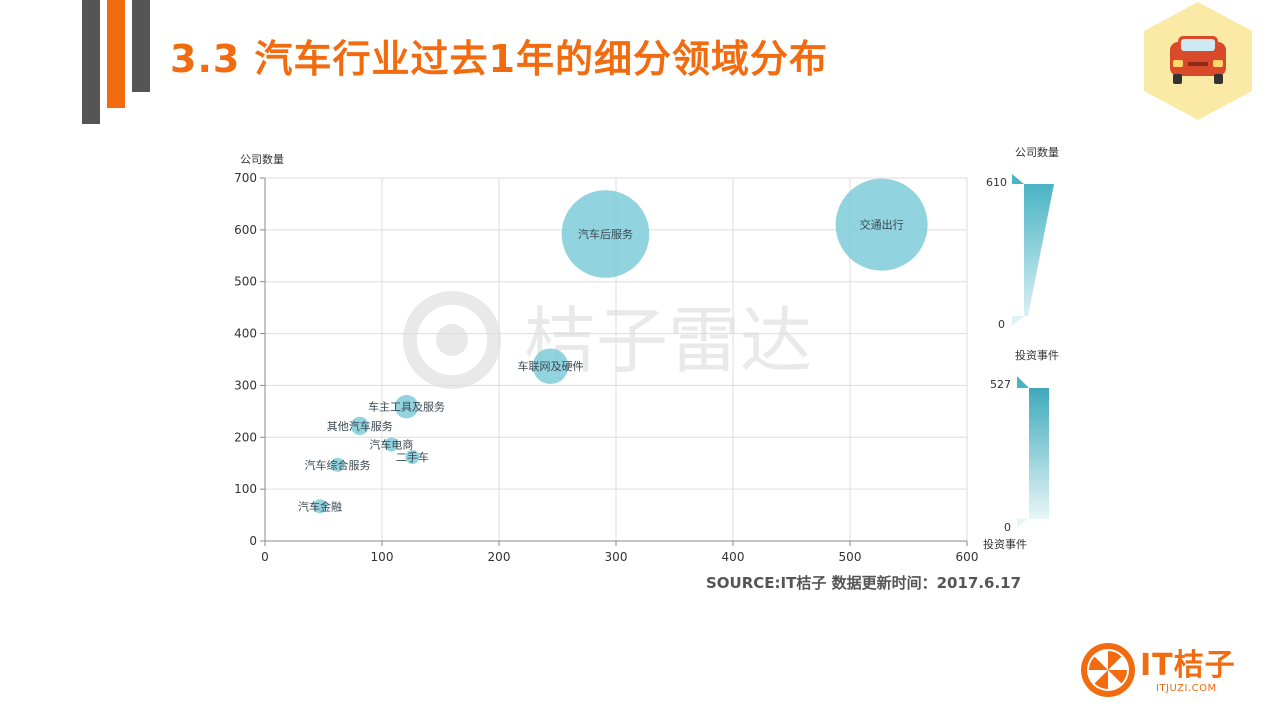 The image size is (1280, 720). Describe the element at coordinates (996, 182) in the screenshot. I see `size-legend-max: 610` at that location.